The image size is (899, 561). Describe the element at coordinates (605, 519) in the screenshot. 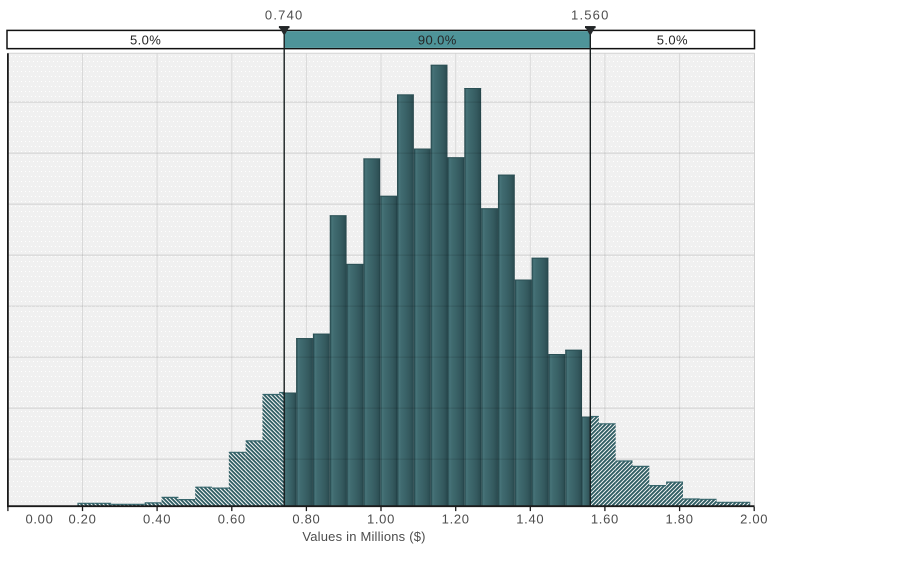

I see `svg-text: 1.60` at that location.